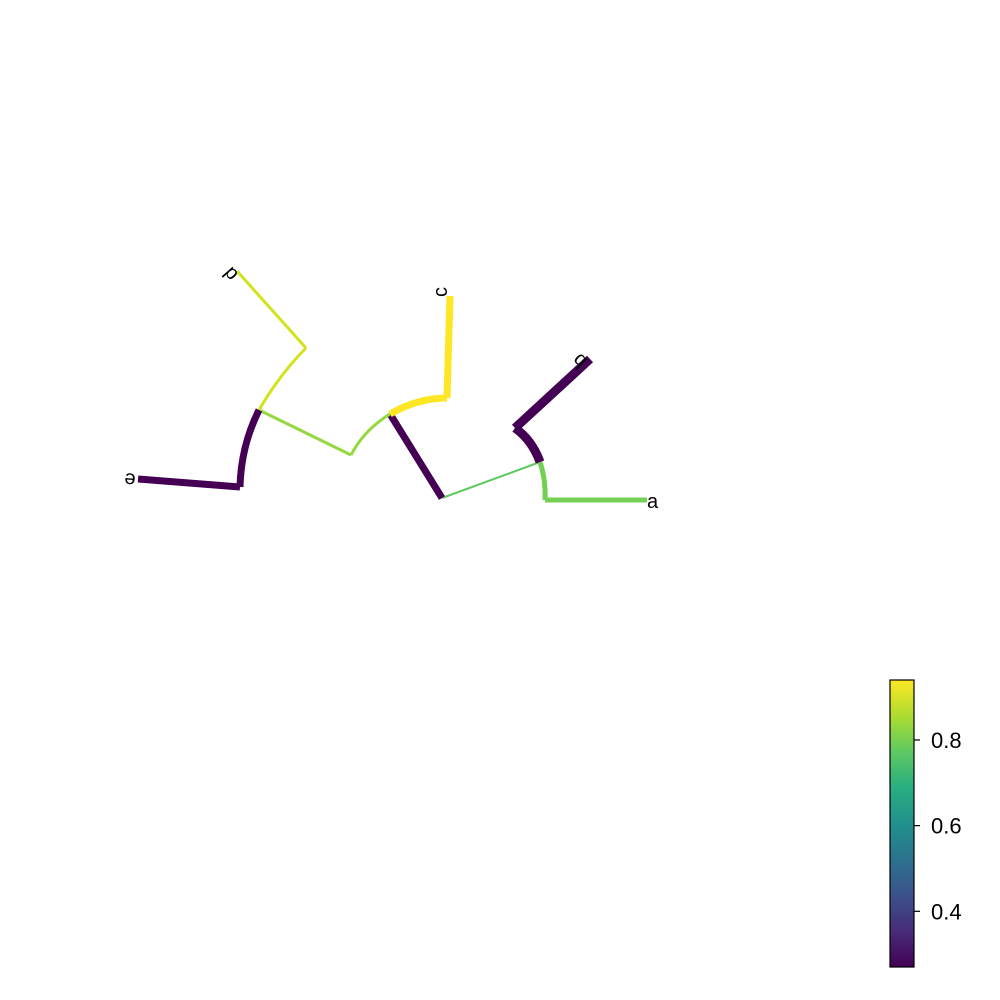 This screenshot has width=1000, height=1000. What do you see at coordinates (305, 432) in the screenshot?
I see `branch-inner-to-de` at bounding box center [305, 432].